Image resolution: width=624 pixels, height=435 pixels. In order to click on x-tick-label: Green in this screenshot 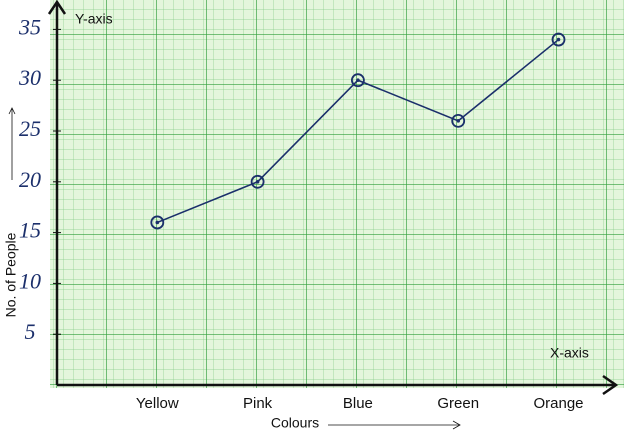, I will do `click(458, 403)`.